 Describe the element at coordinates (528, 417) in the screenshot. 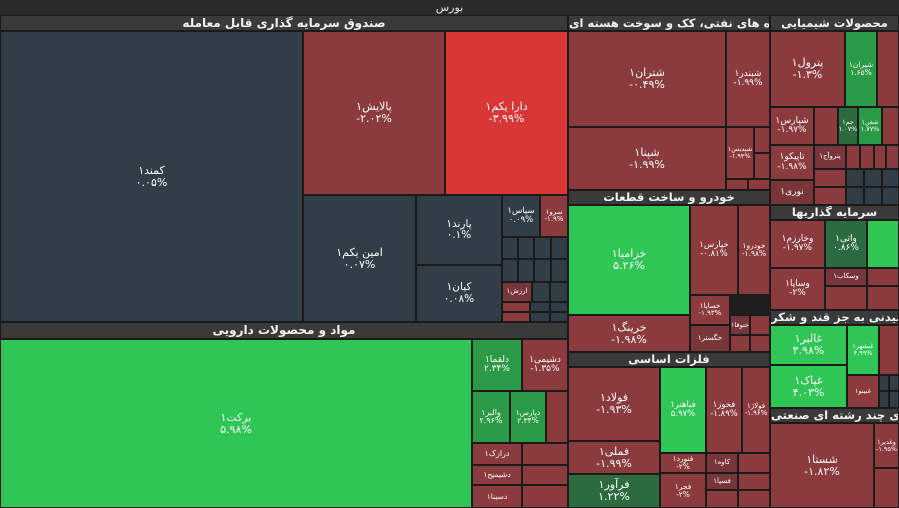

I see `treemap-tile: دپارس۱ ۲.۳۴%` at that location.